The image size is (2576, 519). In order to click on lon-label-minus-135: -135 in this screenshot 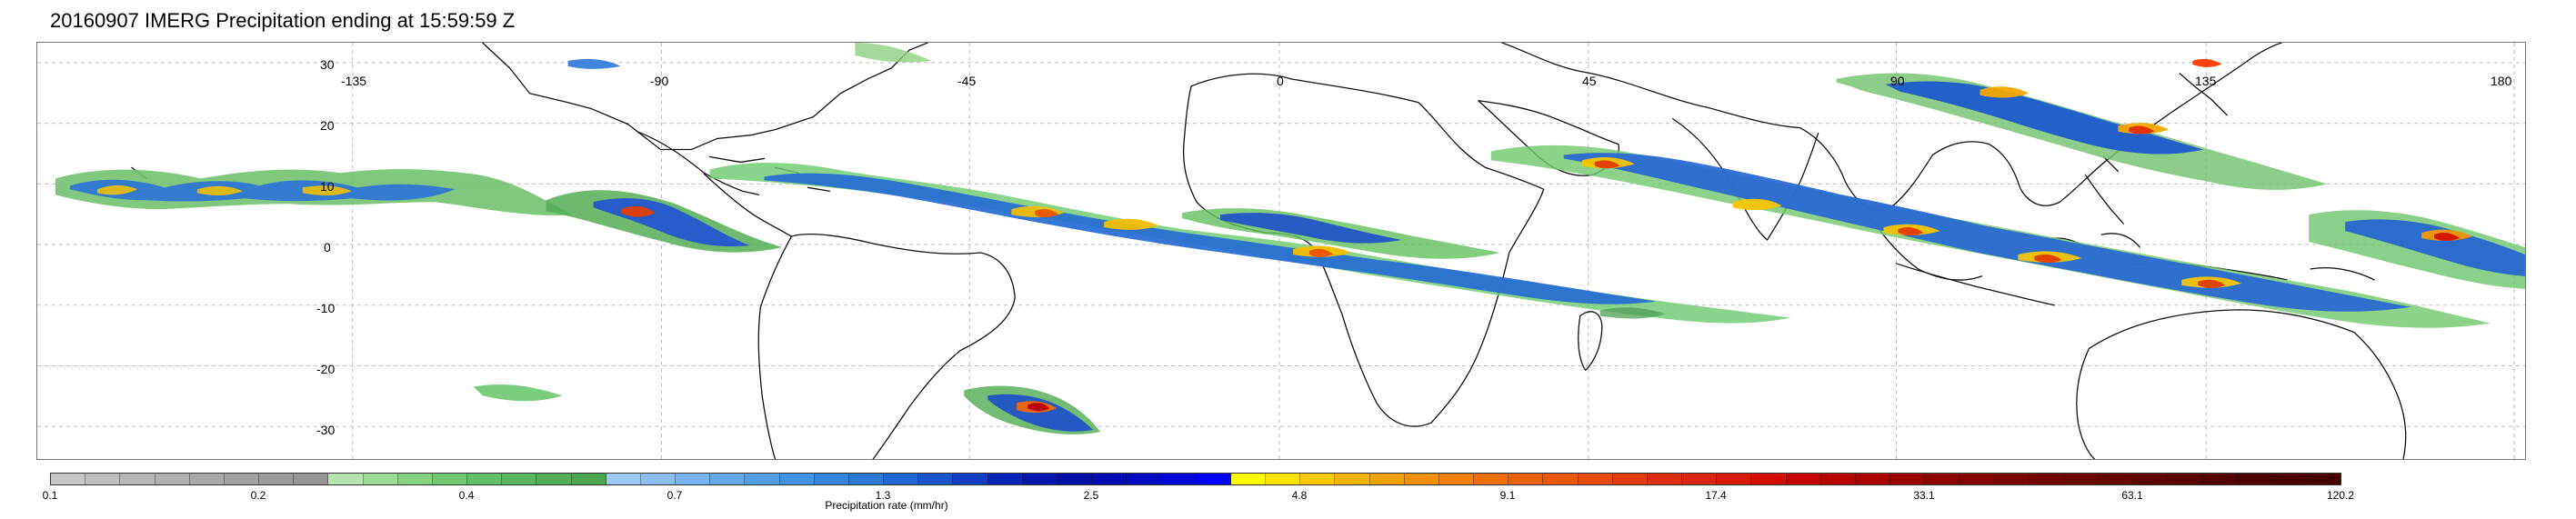, I will do `click(354, 81)`.